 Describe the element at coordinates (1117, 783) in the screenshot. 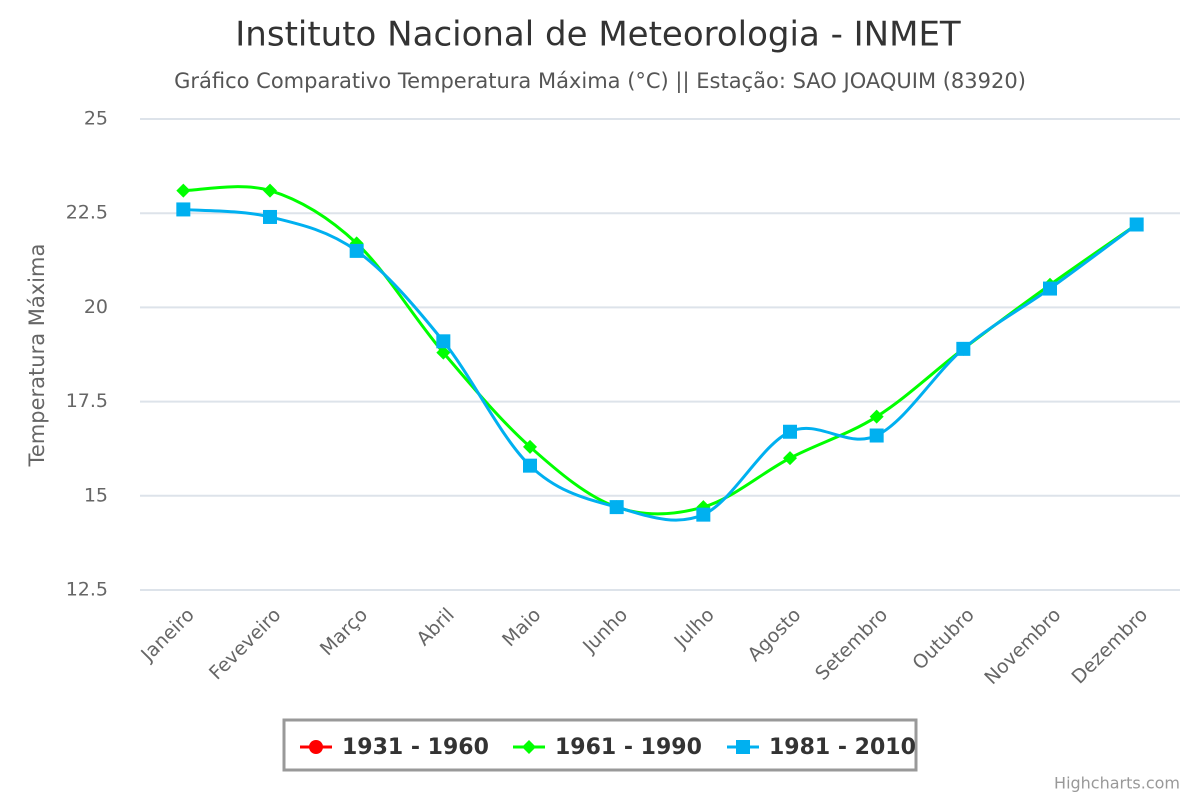

I see `credits: Highcharts.com` at that location.